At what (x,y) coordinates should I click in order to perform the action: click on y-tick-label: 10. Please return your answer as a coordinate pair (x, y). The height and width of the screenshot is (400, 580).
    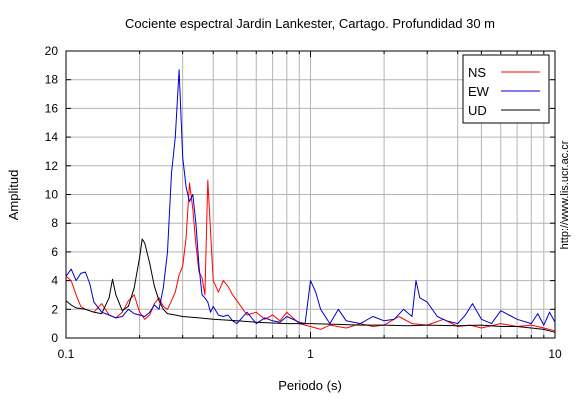
    Looking at the image, I should click on (52, 195).